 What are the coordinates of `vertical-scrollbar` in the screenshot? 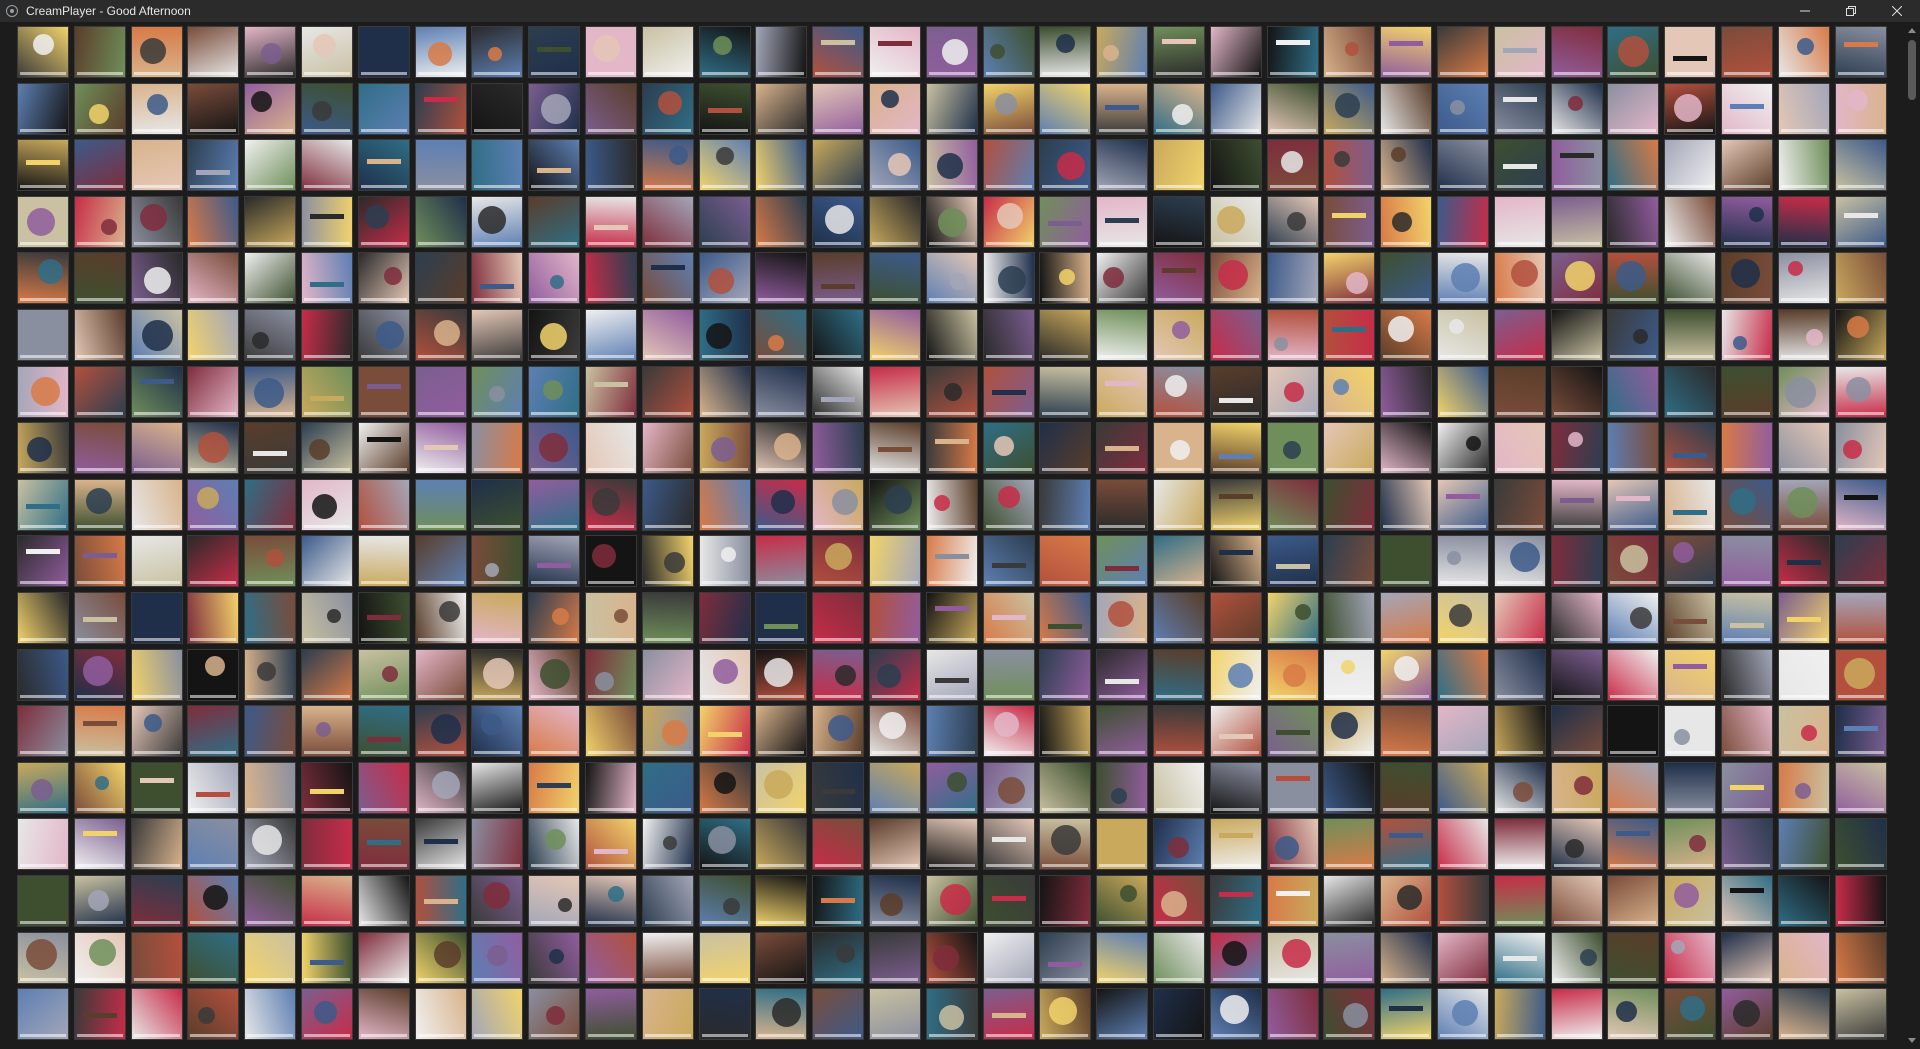 It's located at (1912, 535).